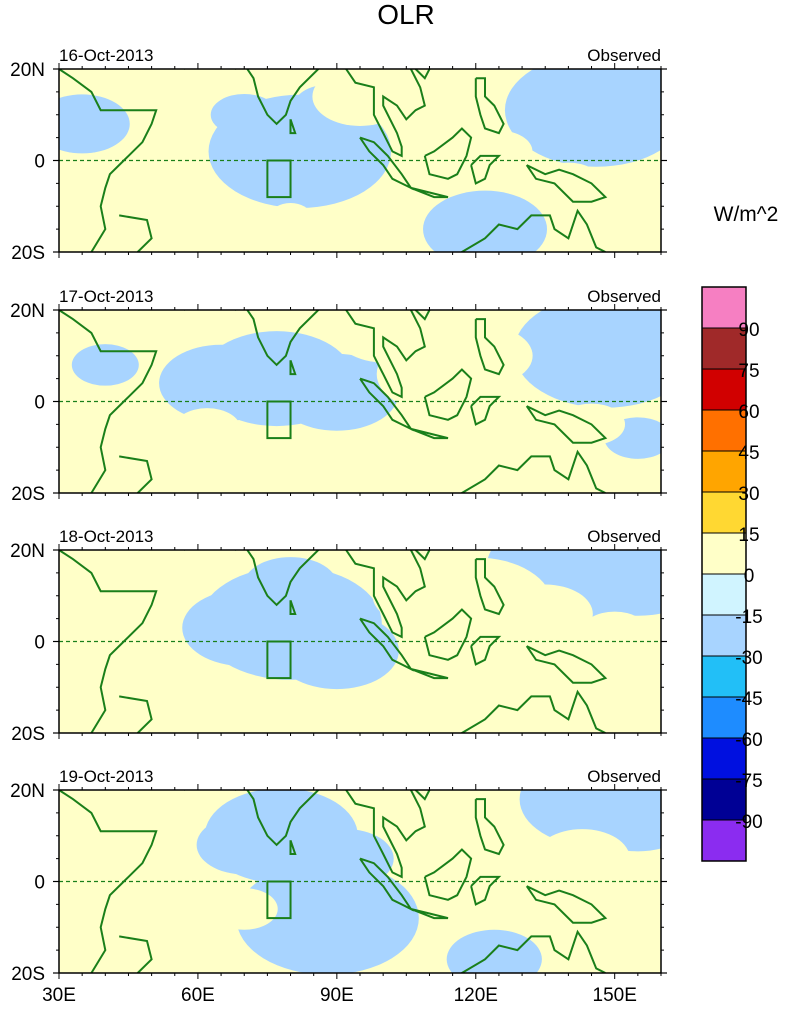  What do you see at coordinates (748, 699) in the screenshot?
I see `colorbar-label: -45` at bounding box center [748, 699].